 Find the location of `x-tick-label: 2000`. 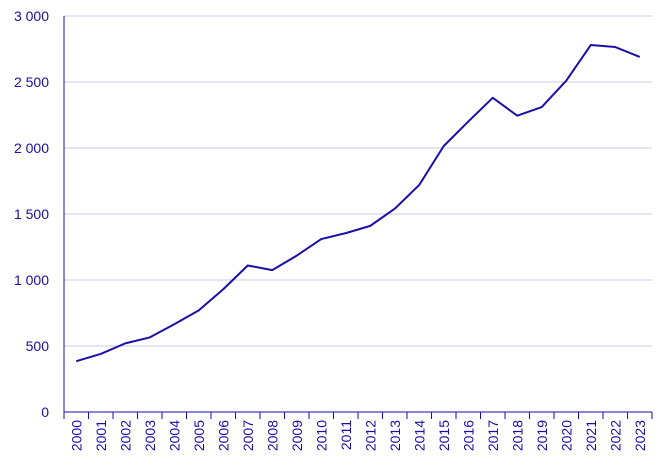

x-tick-label: 2000 is located at coordinates (76, 435).